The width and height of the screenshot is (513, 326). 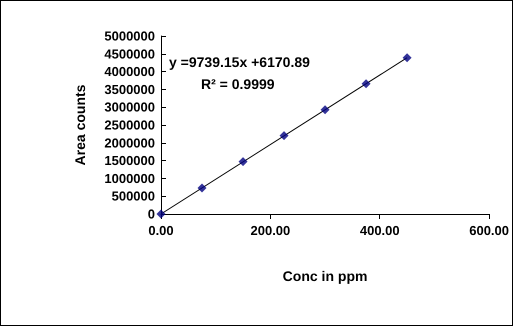 What do you see at coordinates (129, 107) in the screenshot?
I see `y-tick-label: 3000000` at bounding box center [129, 107].